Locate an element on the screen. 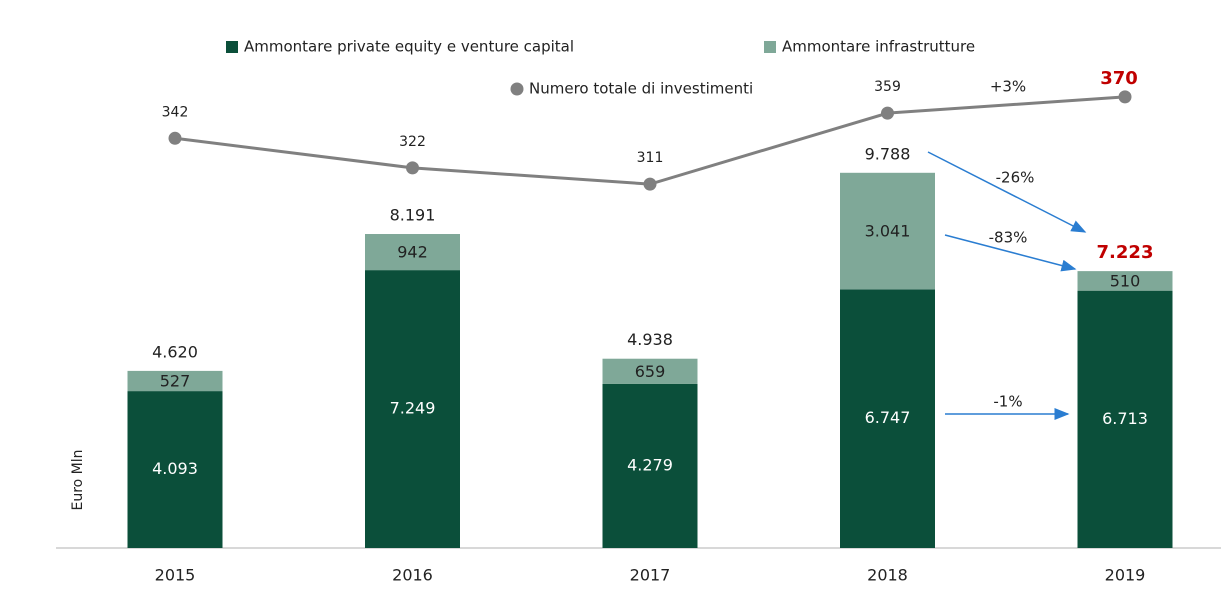 The image size is (1221, 600). total-label: 4.620 is located at coordinates (175, 351).